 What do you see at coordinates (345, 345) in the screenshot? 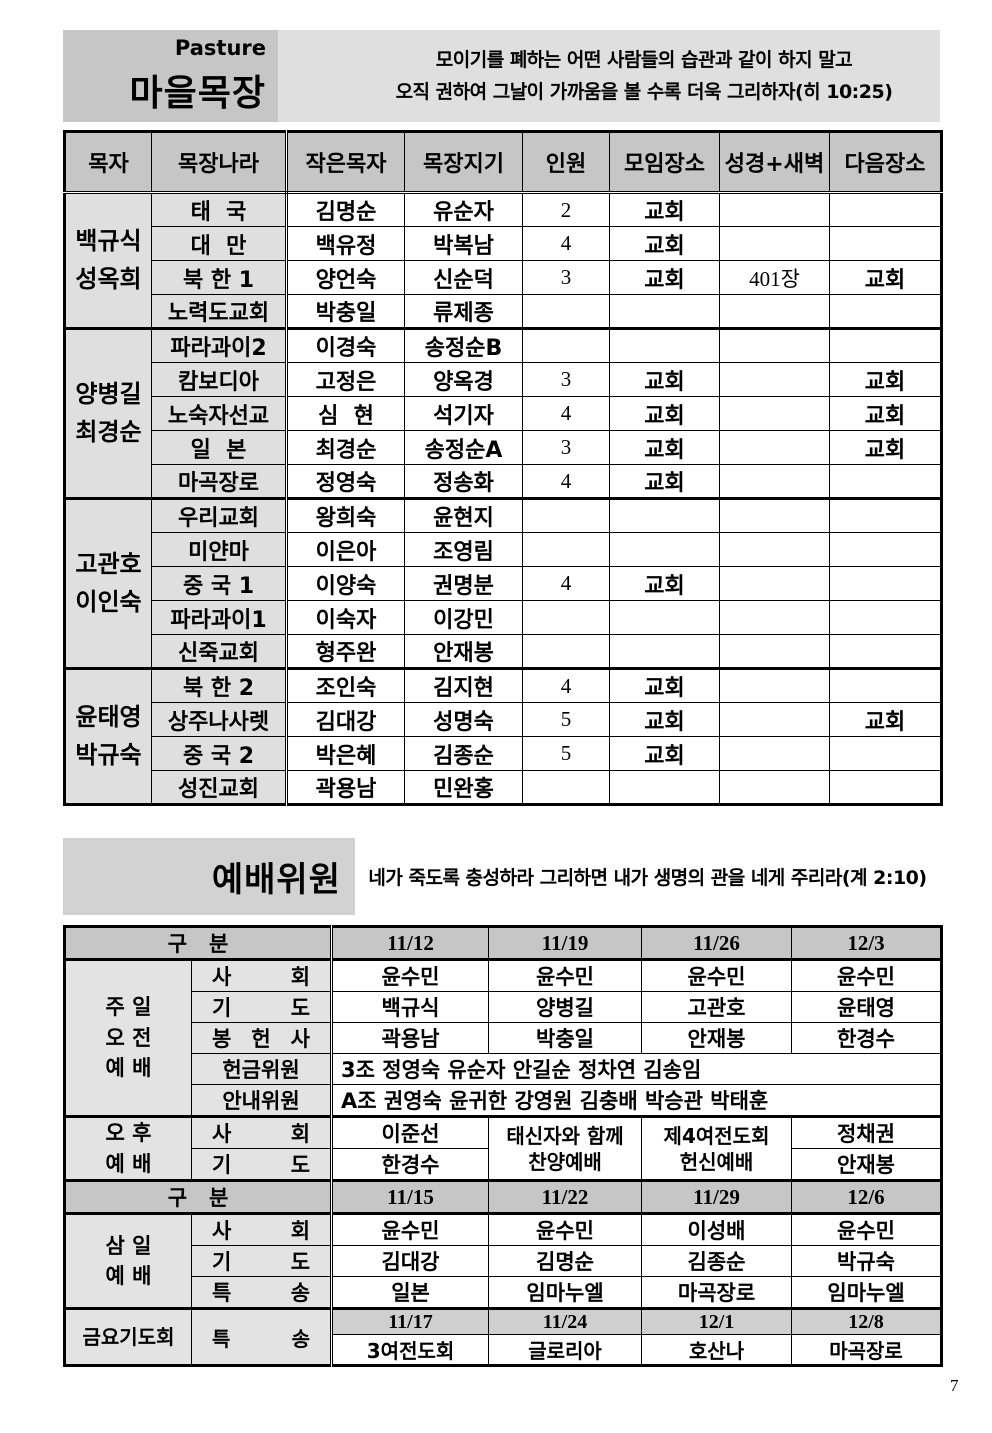
I see `small-shepherd-cell: 이경숙` at bounding box center [345, 345].